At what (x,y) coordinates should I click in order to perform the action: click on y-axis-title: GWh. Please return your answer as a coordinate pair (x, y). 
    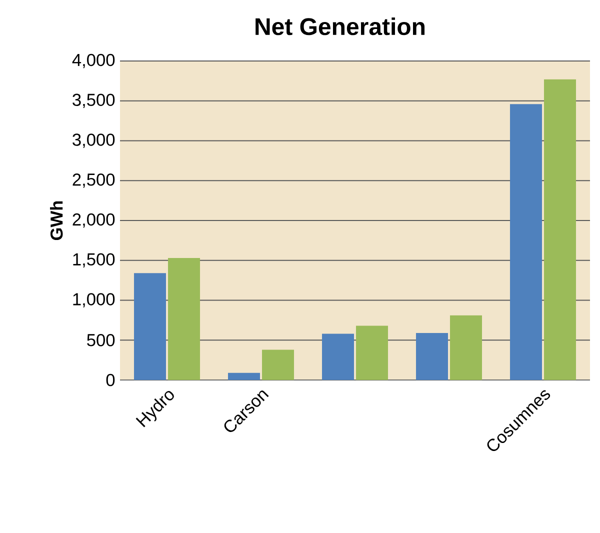
    Looking at the image, I should click on (56, 220).